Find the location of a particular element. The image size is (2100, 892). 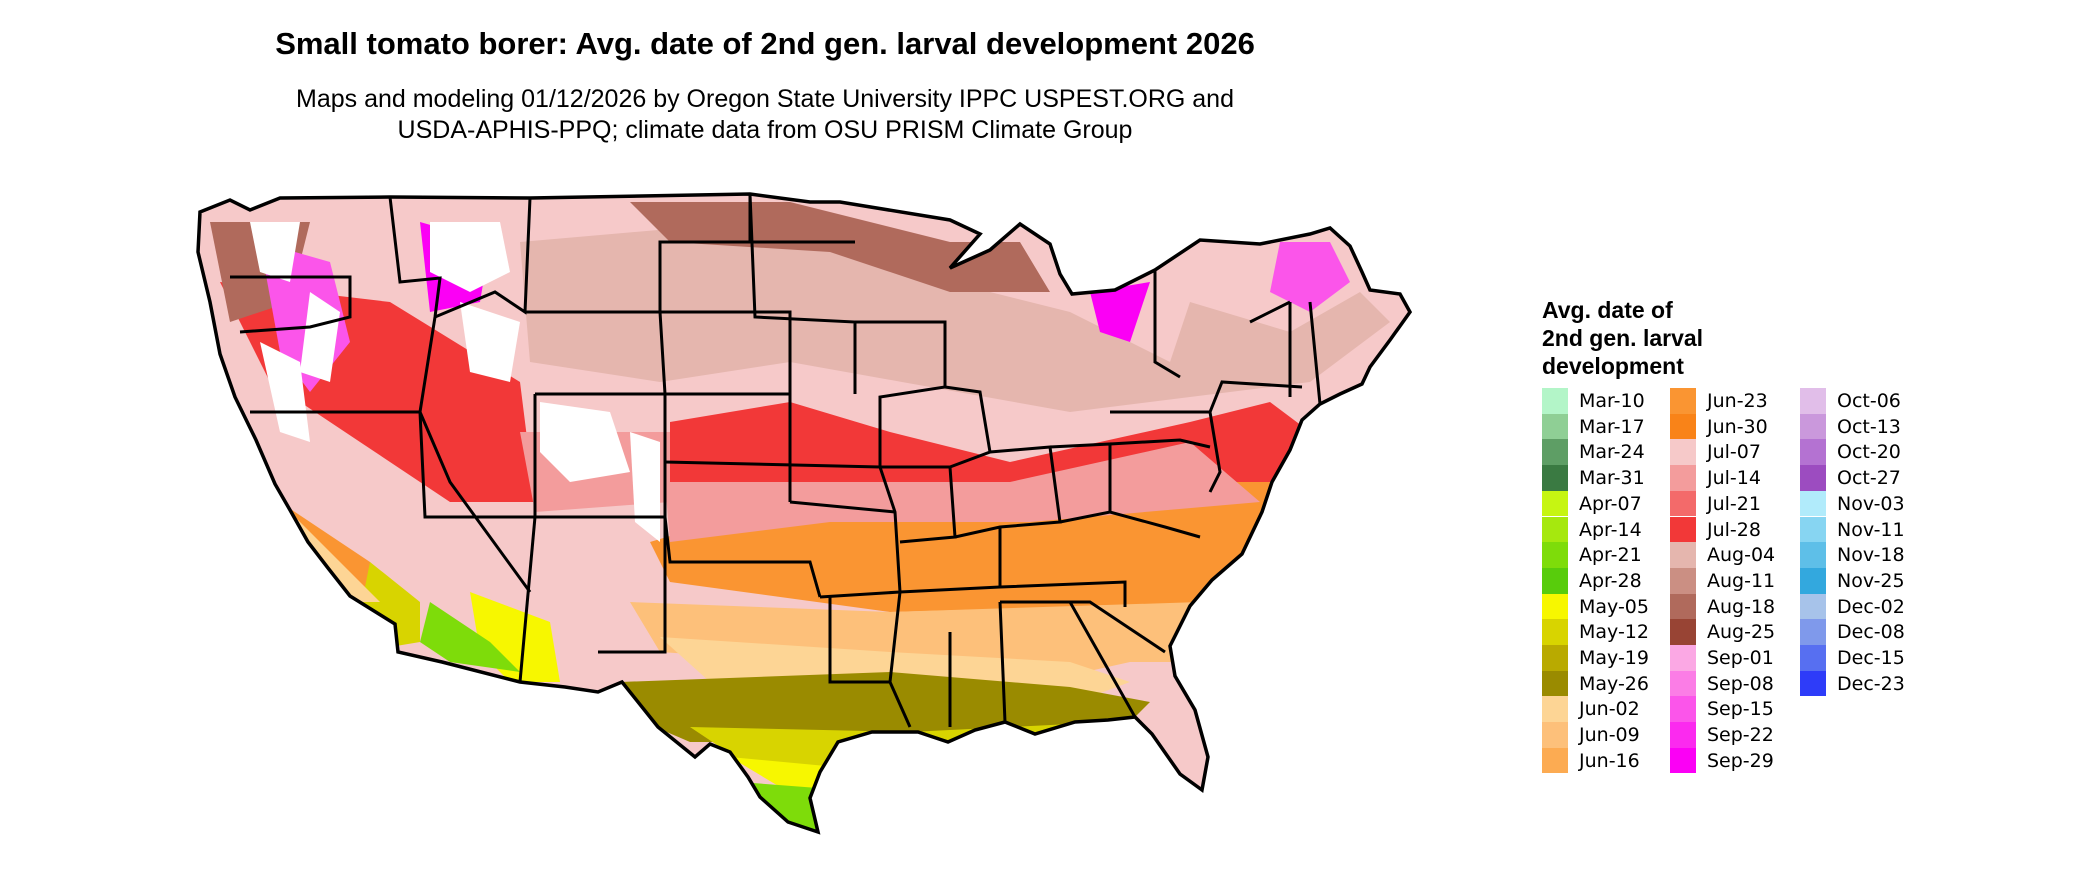

legend-label: Oct-20 is located at coordinates (1869, 452).